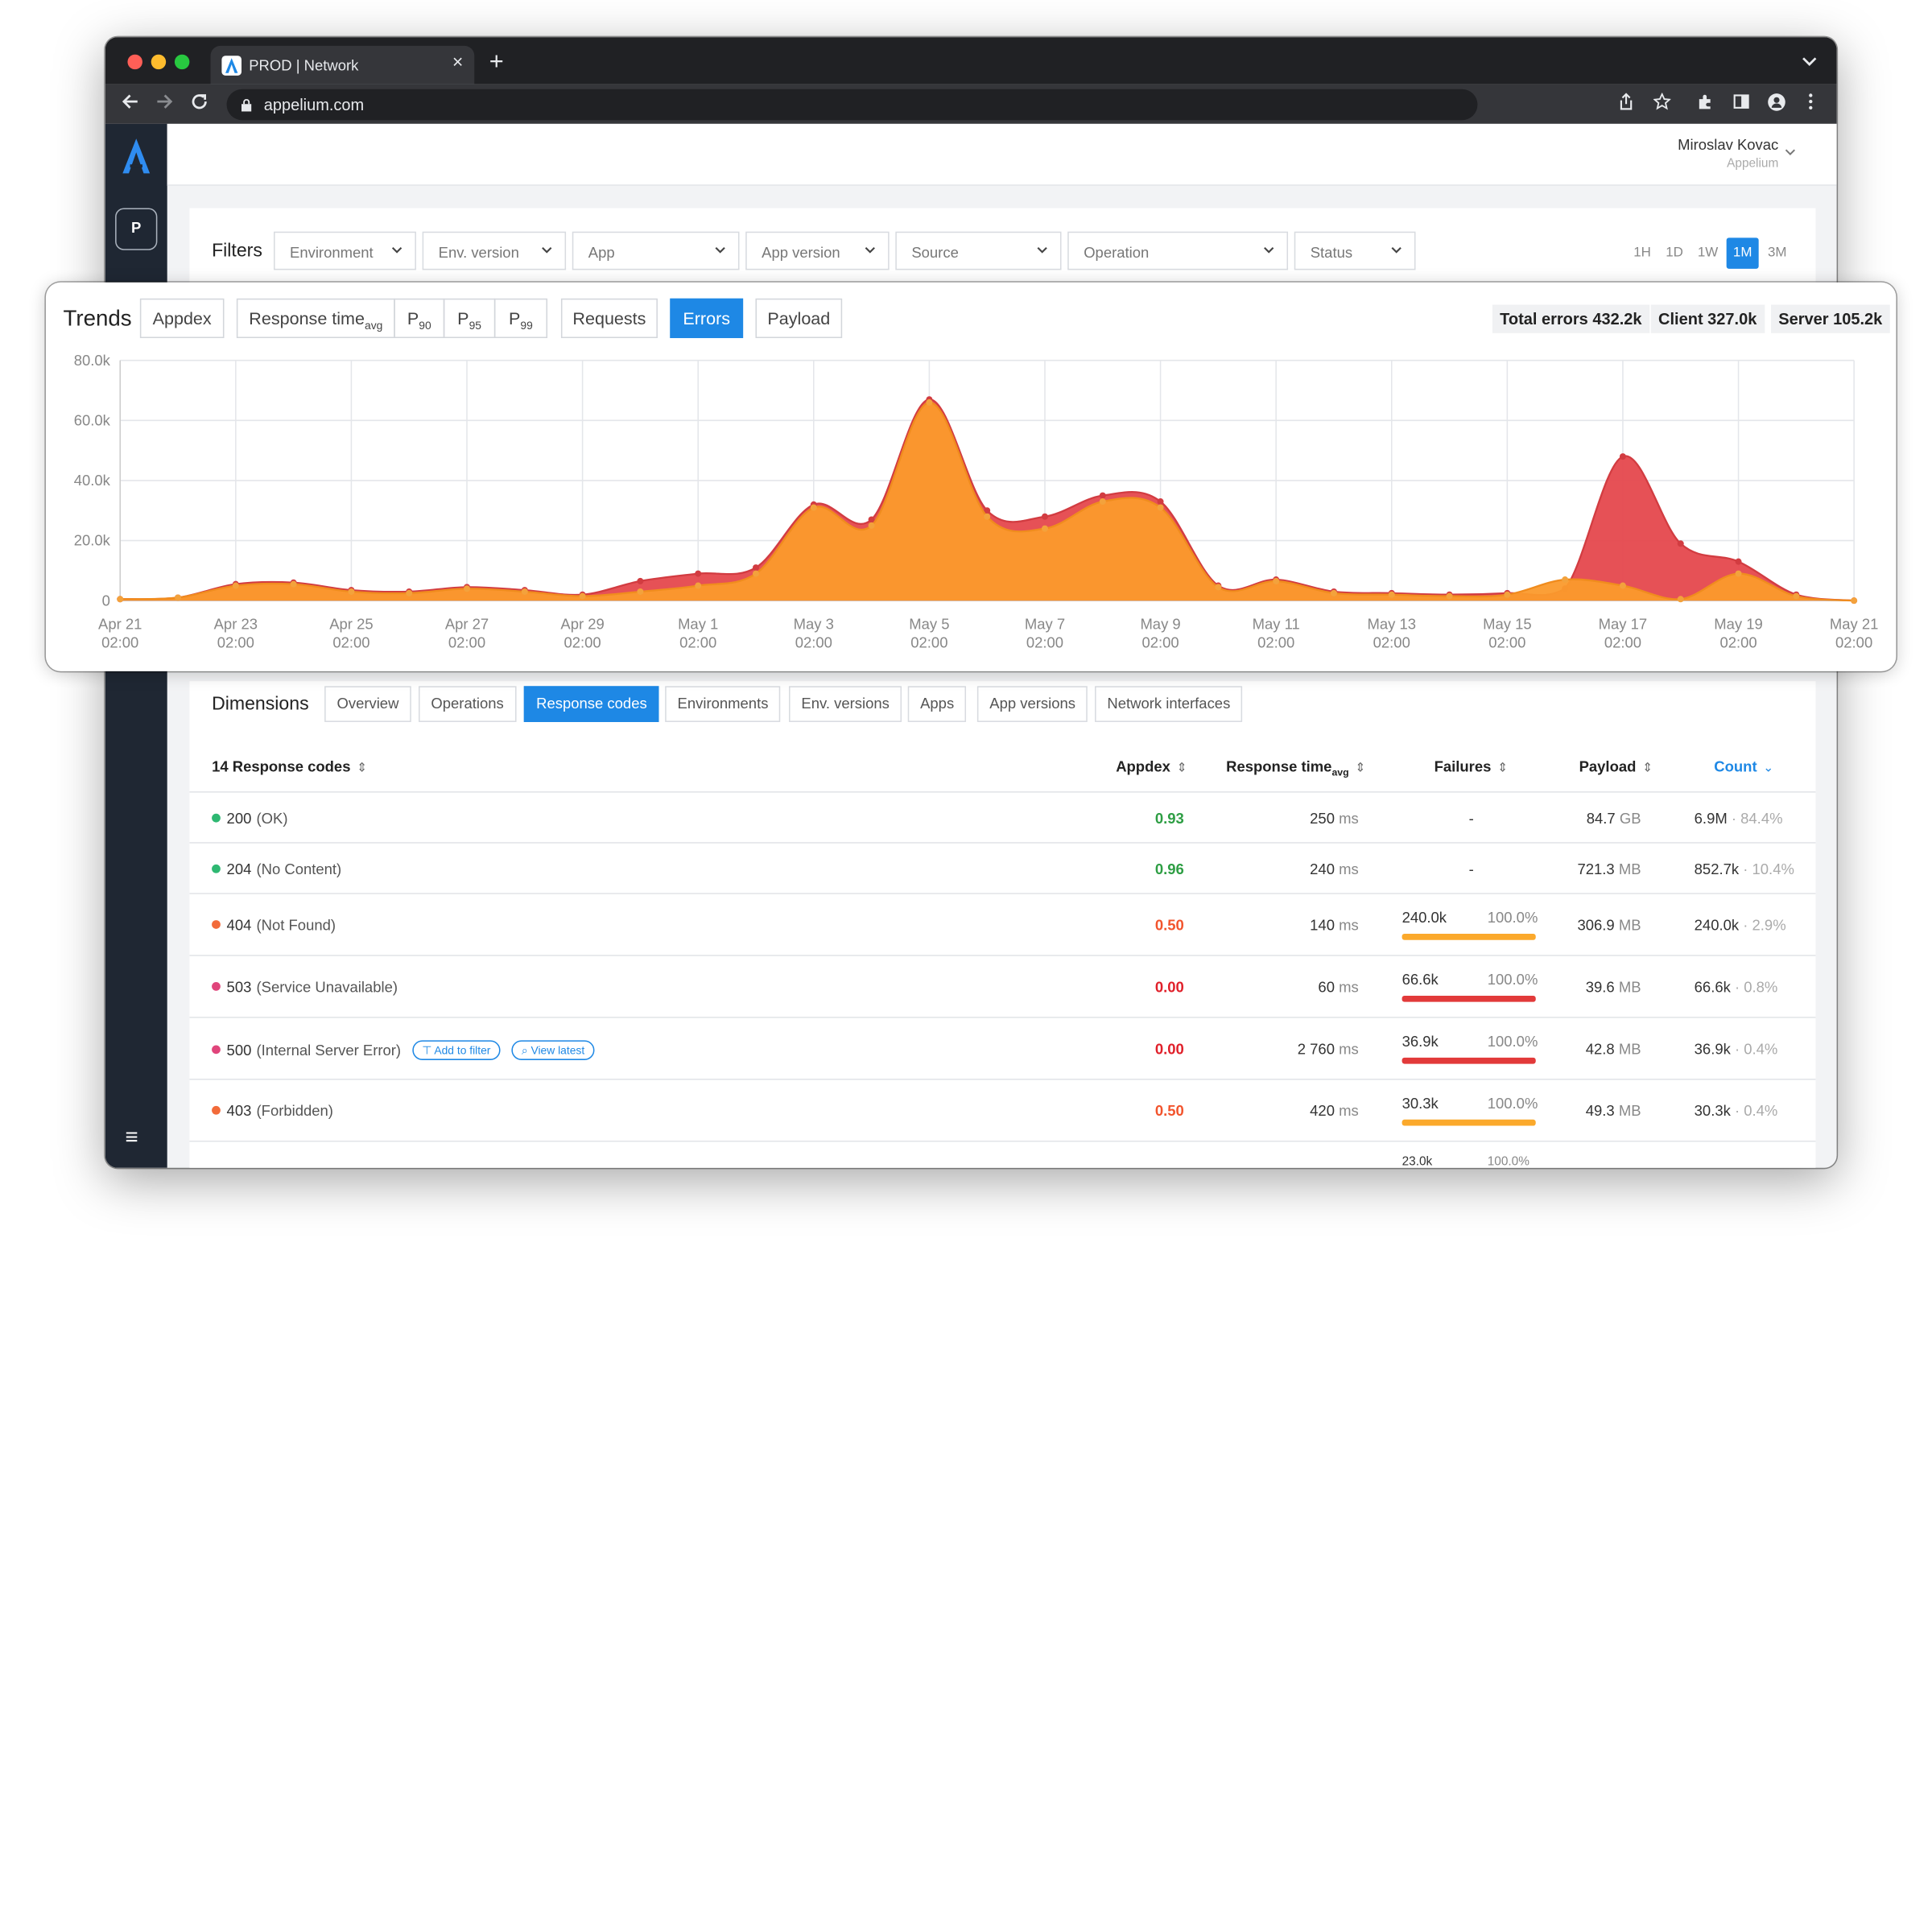  I want to click on column-header-failures: Failures ⇕, so click(1471, 767).